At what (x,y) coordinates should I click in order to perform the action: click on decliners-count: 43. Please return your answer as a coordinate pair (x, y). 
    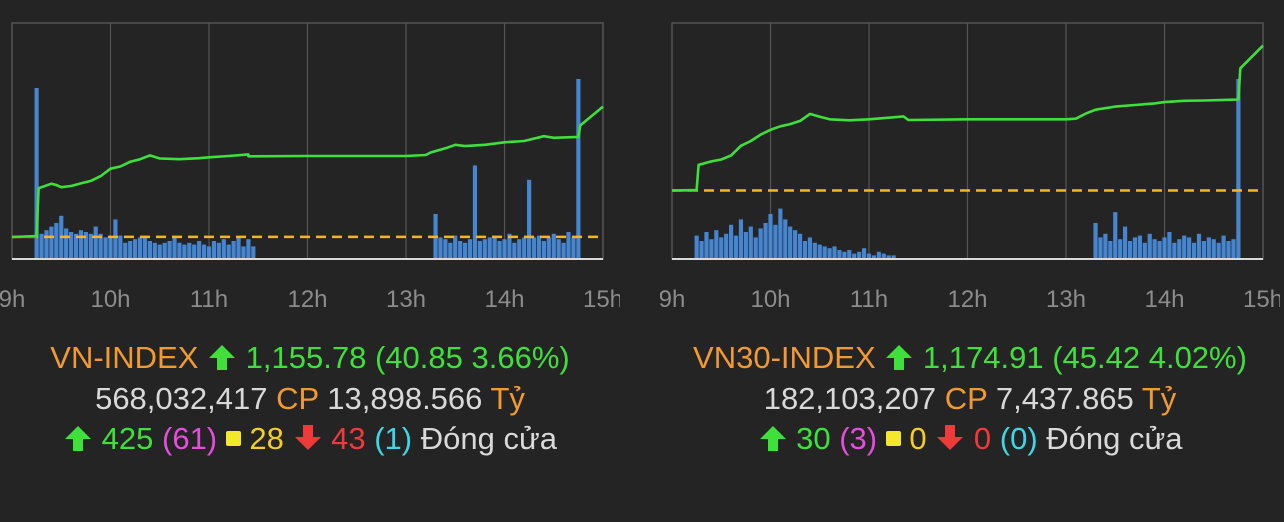
    Looking at the image, I should click on (348, 438).